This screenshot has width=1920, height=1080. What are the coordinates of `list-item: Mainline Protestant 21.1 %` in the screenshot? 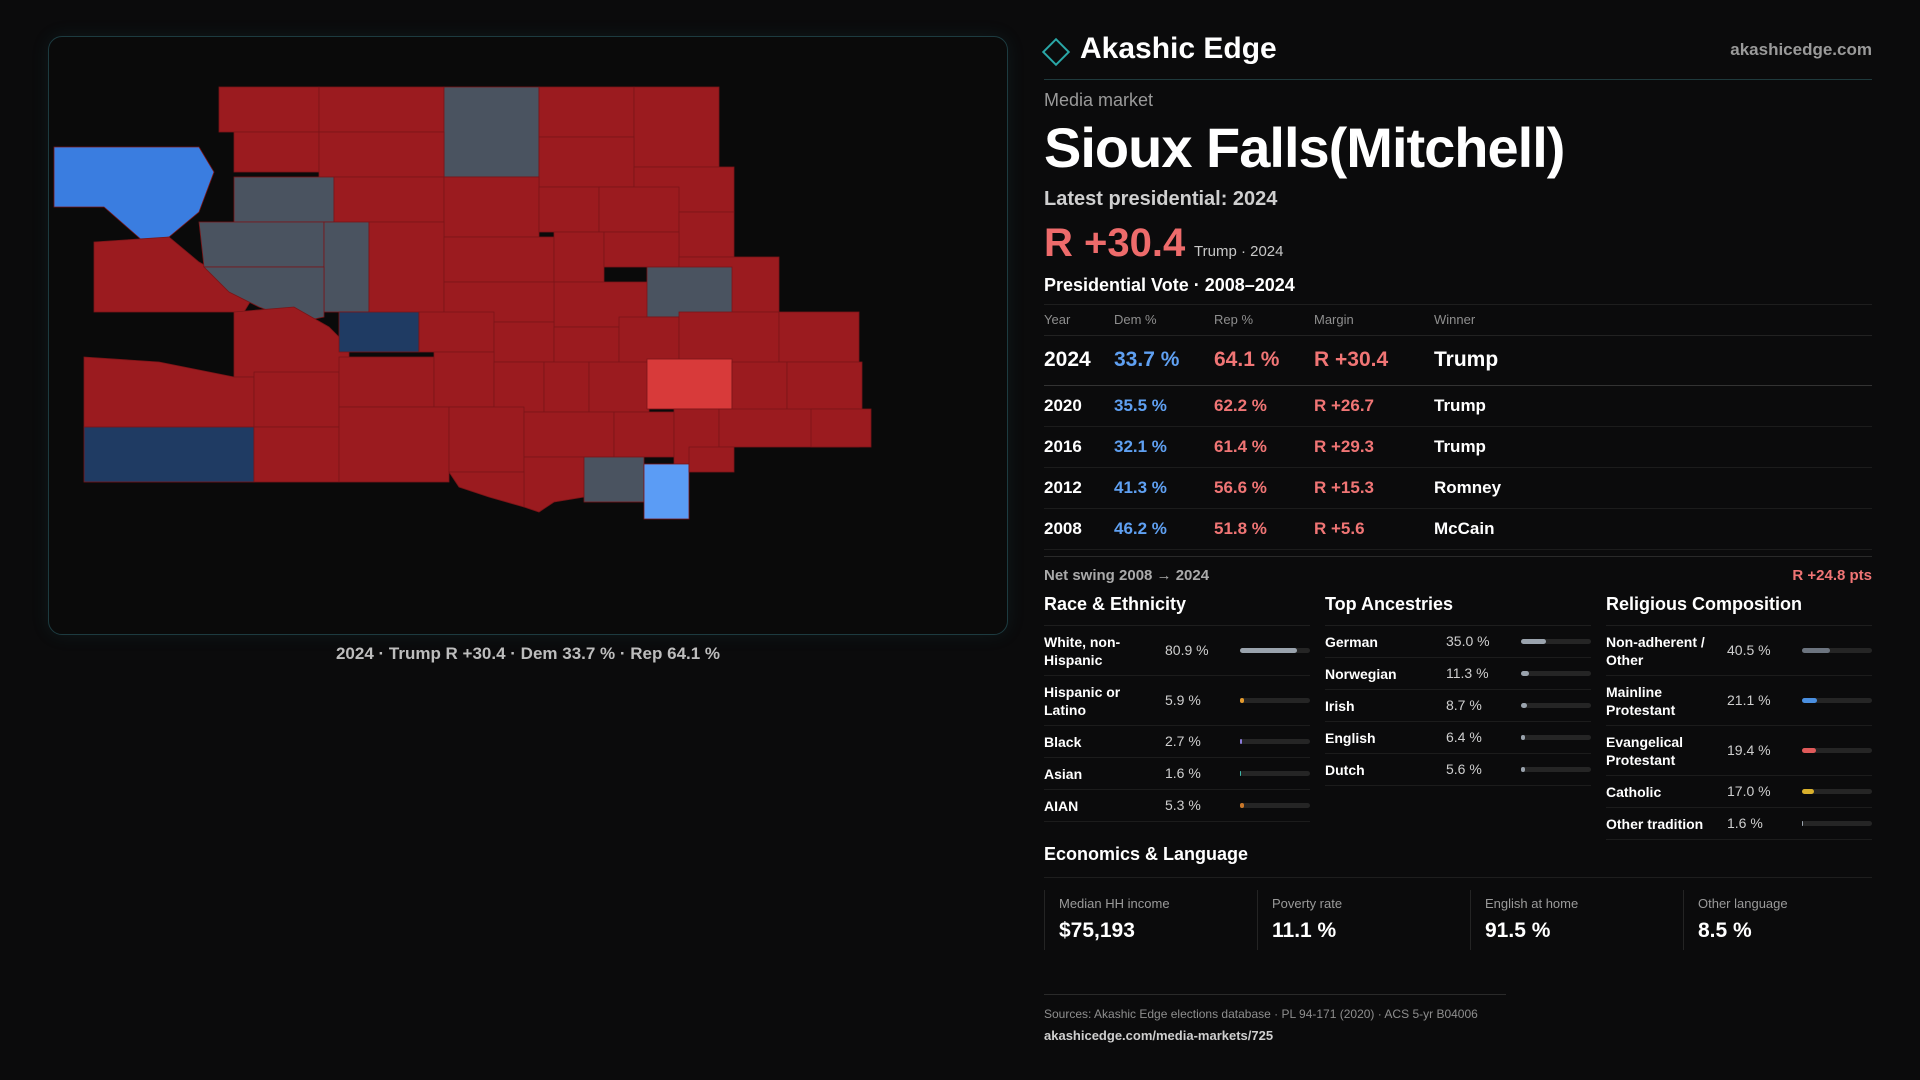 It's located at (1739, 701).